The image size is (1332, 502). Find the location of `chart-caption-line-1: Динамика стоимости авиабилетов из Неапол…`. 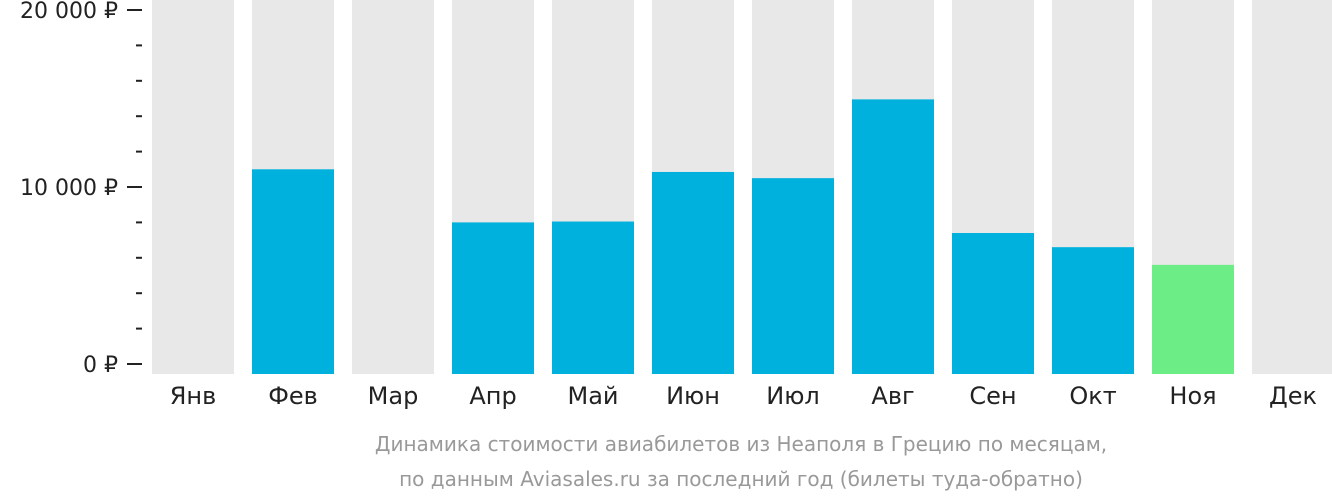

chart-caption-line-1: Динамика стоимости авиабилетов из Неапол… is located at coordinates (741, 444).